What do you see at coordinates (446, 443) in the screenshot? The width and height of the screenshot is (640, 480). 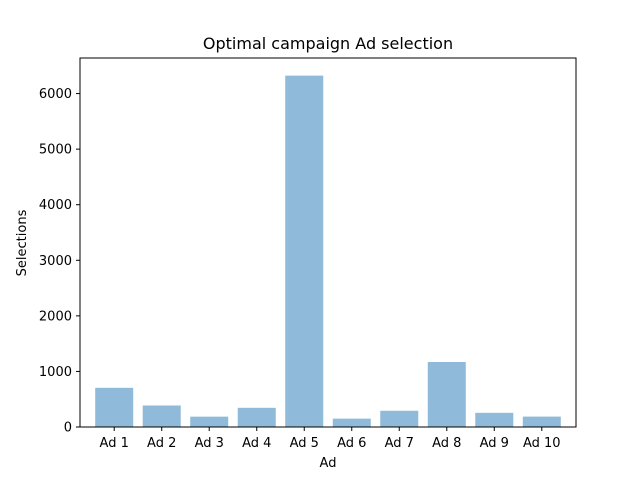 I see `x-tick-label: Ad 8` at bounding box center [446, 443].